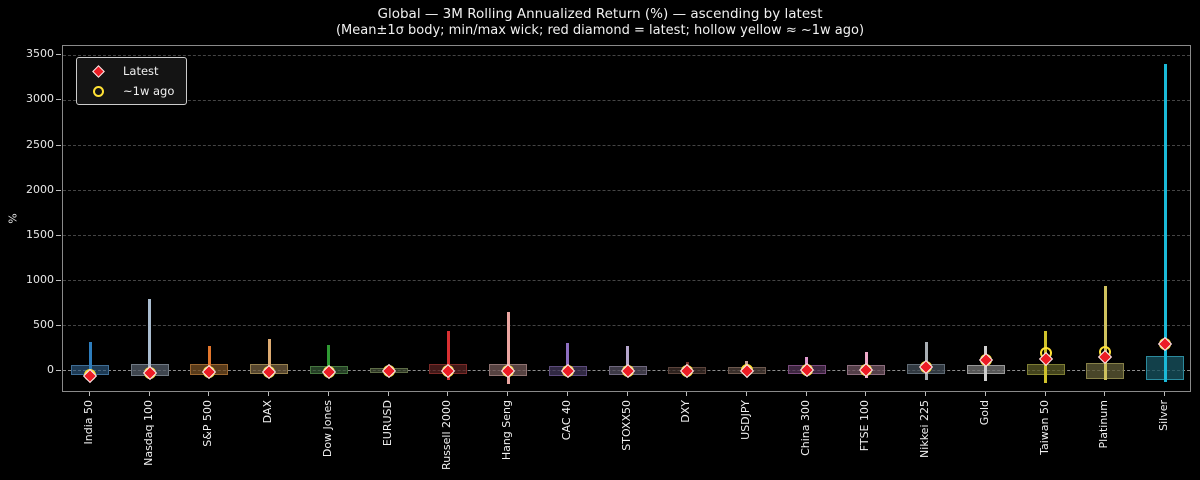  Describe the element at coordinates (926, 394) in the screenshot. I see `x-tick-mark-Nikkei 225` at that location.